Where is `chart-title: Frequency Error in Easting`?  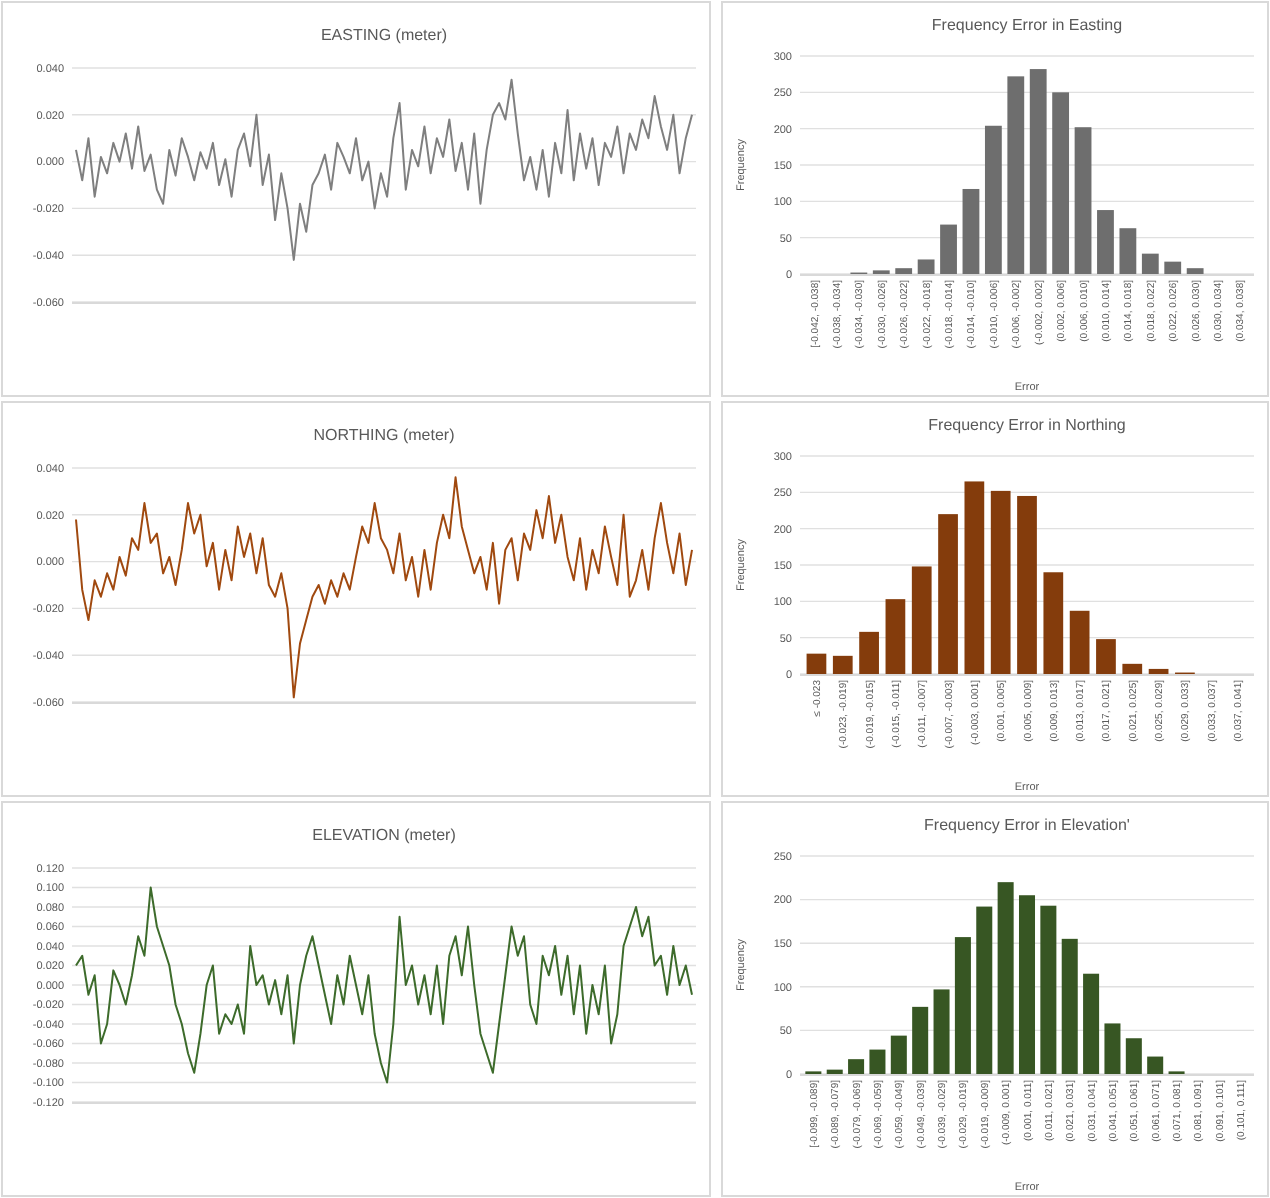
chart-title: Frequency Error in Easting is located at coordinates (1027, 25).